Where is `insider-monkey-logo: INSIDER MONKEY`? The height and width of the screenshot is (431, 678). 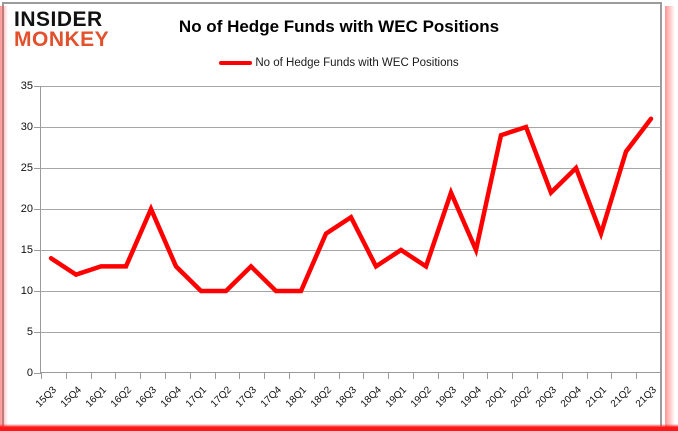
insider-monkey-logo: INSIDER MONKEY is located at coordinates (62, 29).